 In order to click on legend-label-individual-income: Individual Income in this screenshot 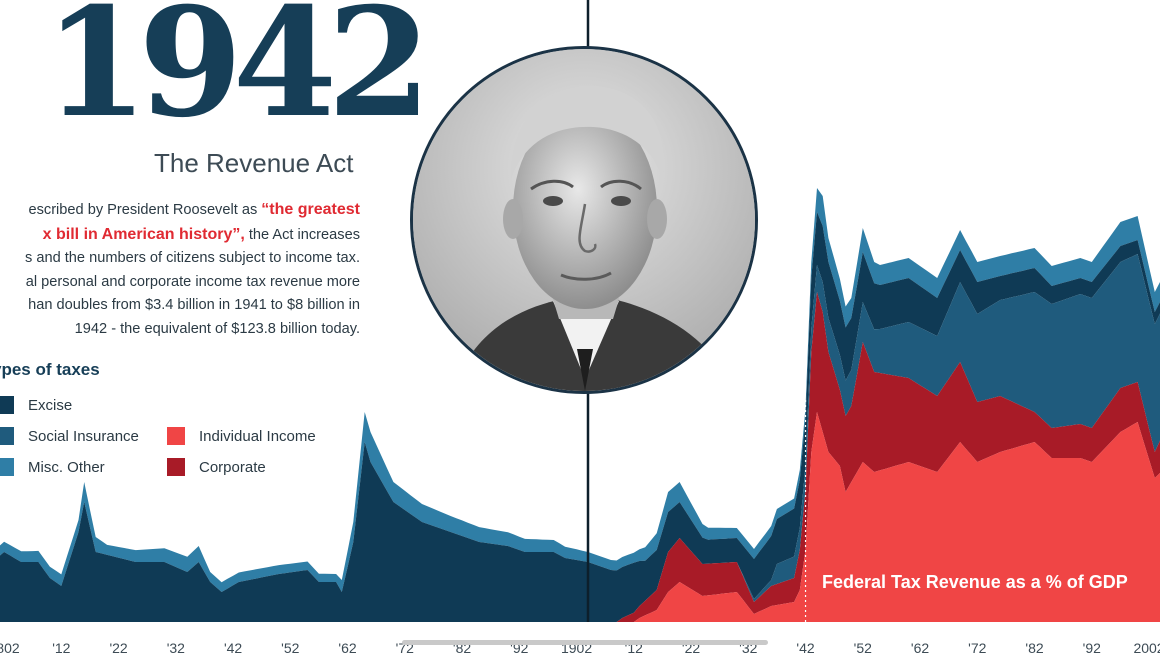, I will do `click(257, 436)`.